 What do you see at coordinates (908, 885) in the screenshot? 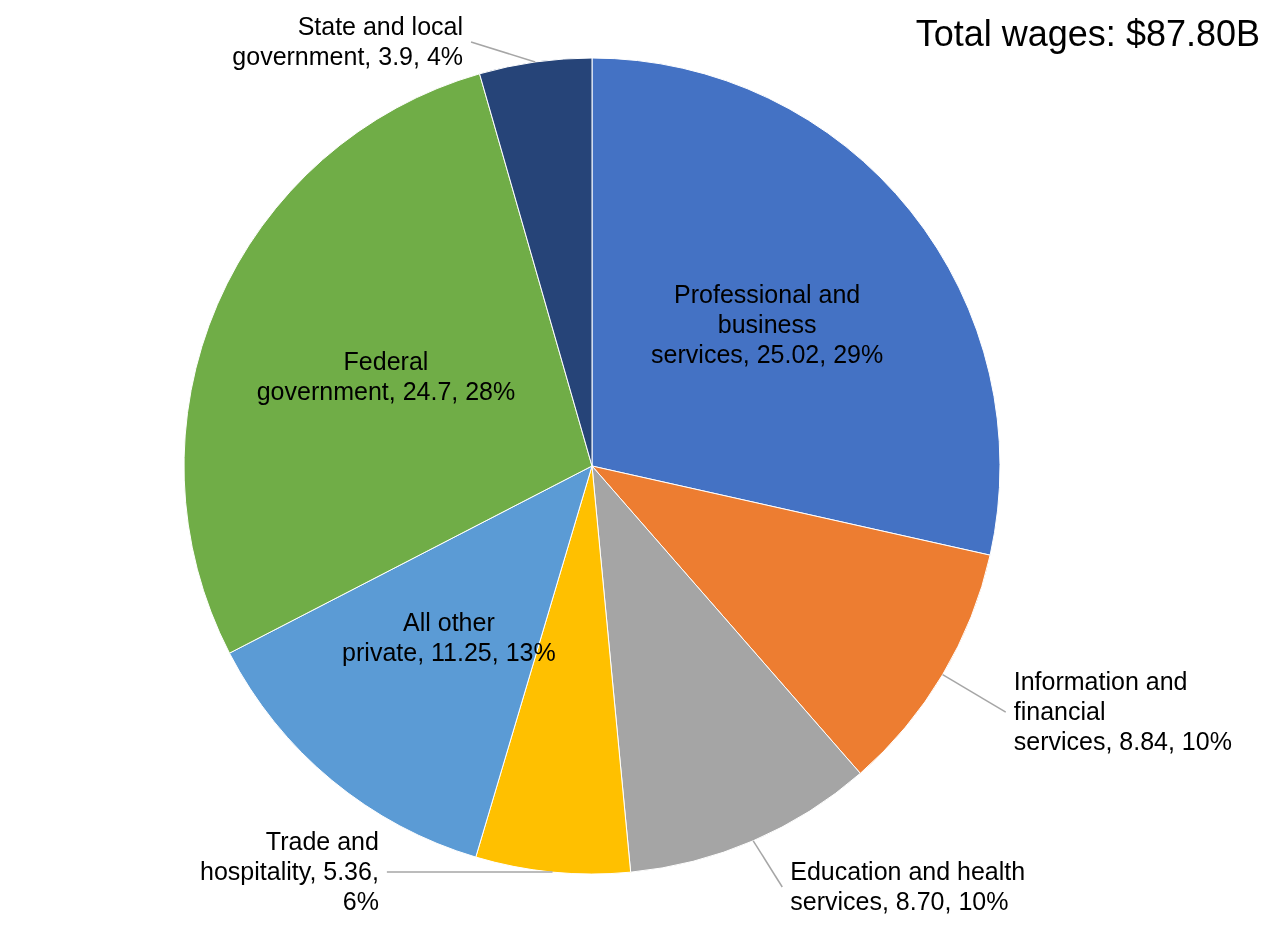
I see `slice-label: Education and health services, 8.70, 10%` at bounding box center [908, 885].